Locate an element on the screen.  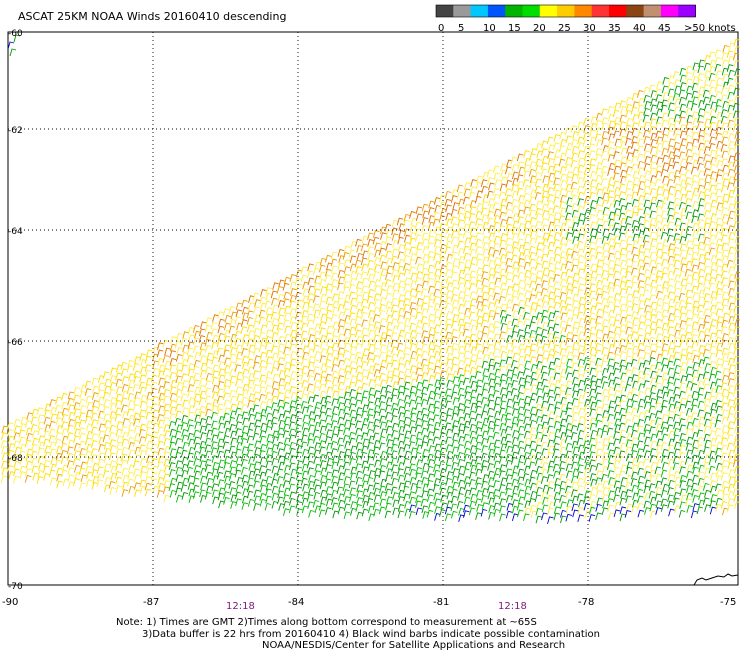
lon-tick-label: -84 is located at coordinates (296, 602).